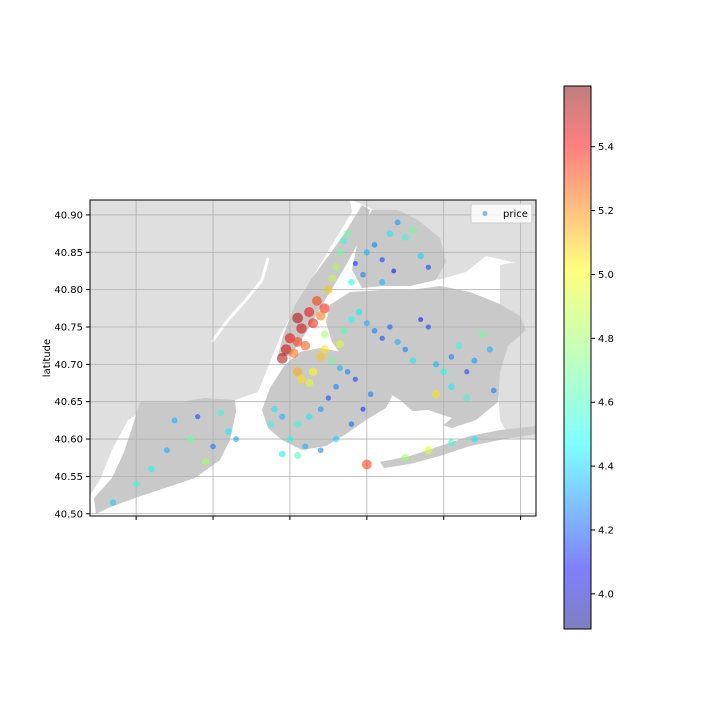  Describe the element at coordinates (606, 275) in the screenshot. I see `colorbar-tick-label: 5.0` at that location.